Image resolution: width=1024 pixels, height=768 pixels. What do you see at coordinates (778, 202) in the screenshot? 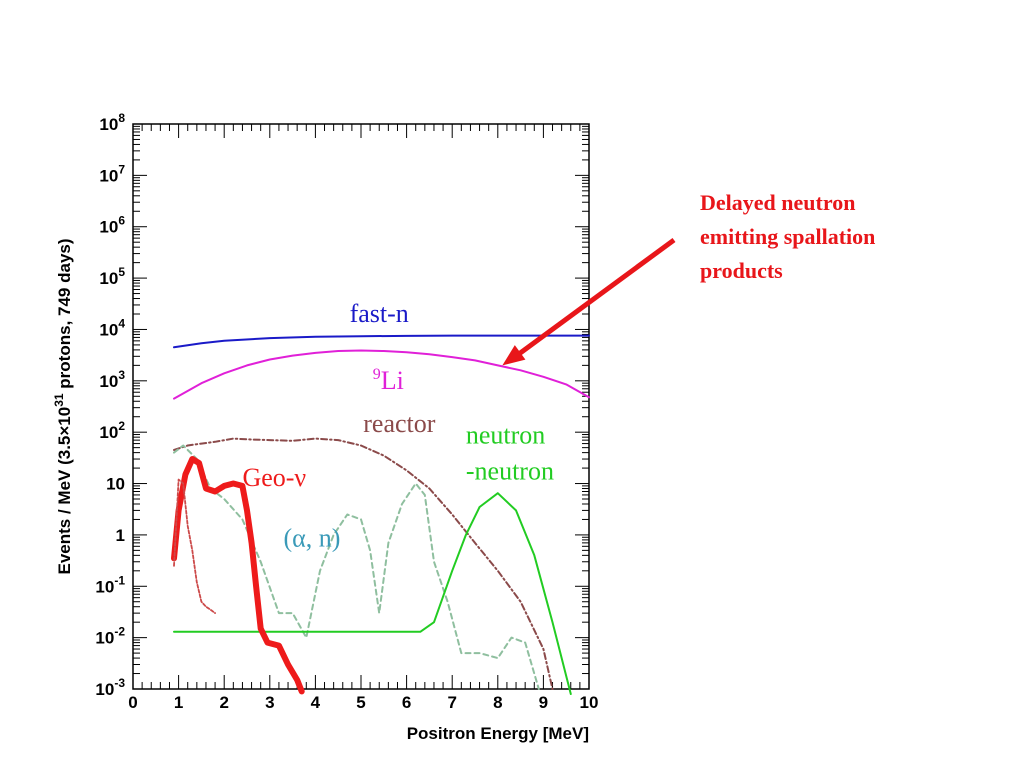
I see `callout-line: Delayed neutron` at bounding box center [778, 202].